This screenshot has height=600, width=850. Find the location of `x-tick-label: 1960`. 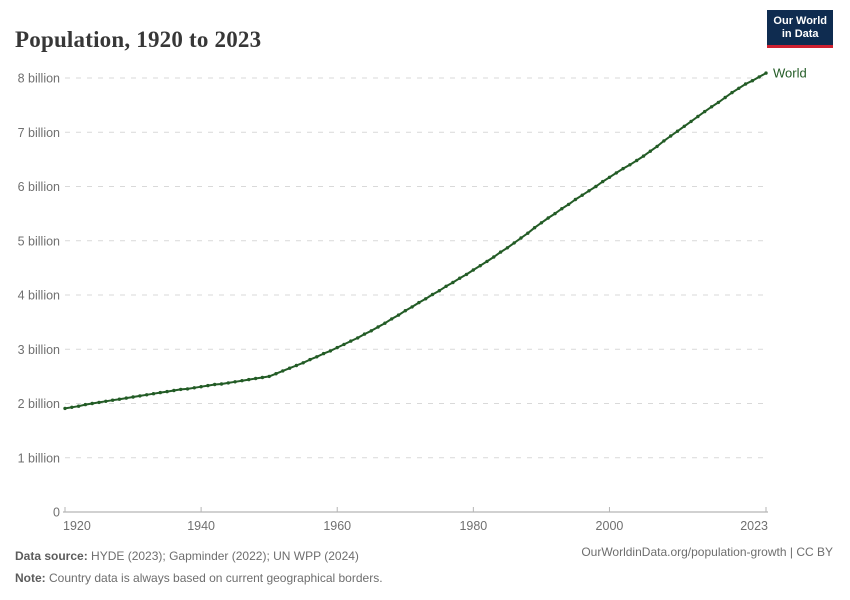

x-tick-label: 1960 is located at coordinates (337, 526).